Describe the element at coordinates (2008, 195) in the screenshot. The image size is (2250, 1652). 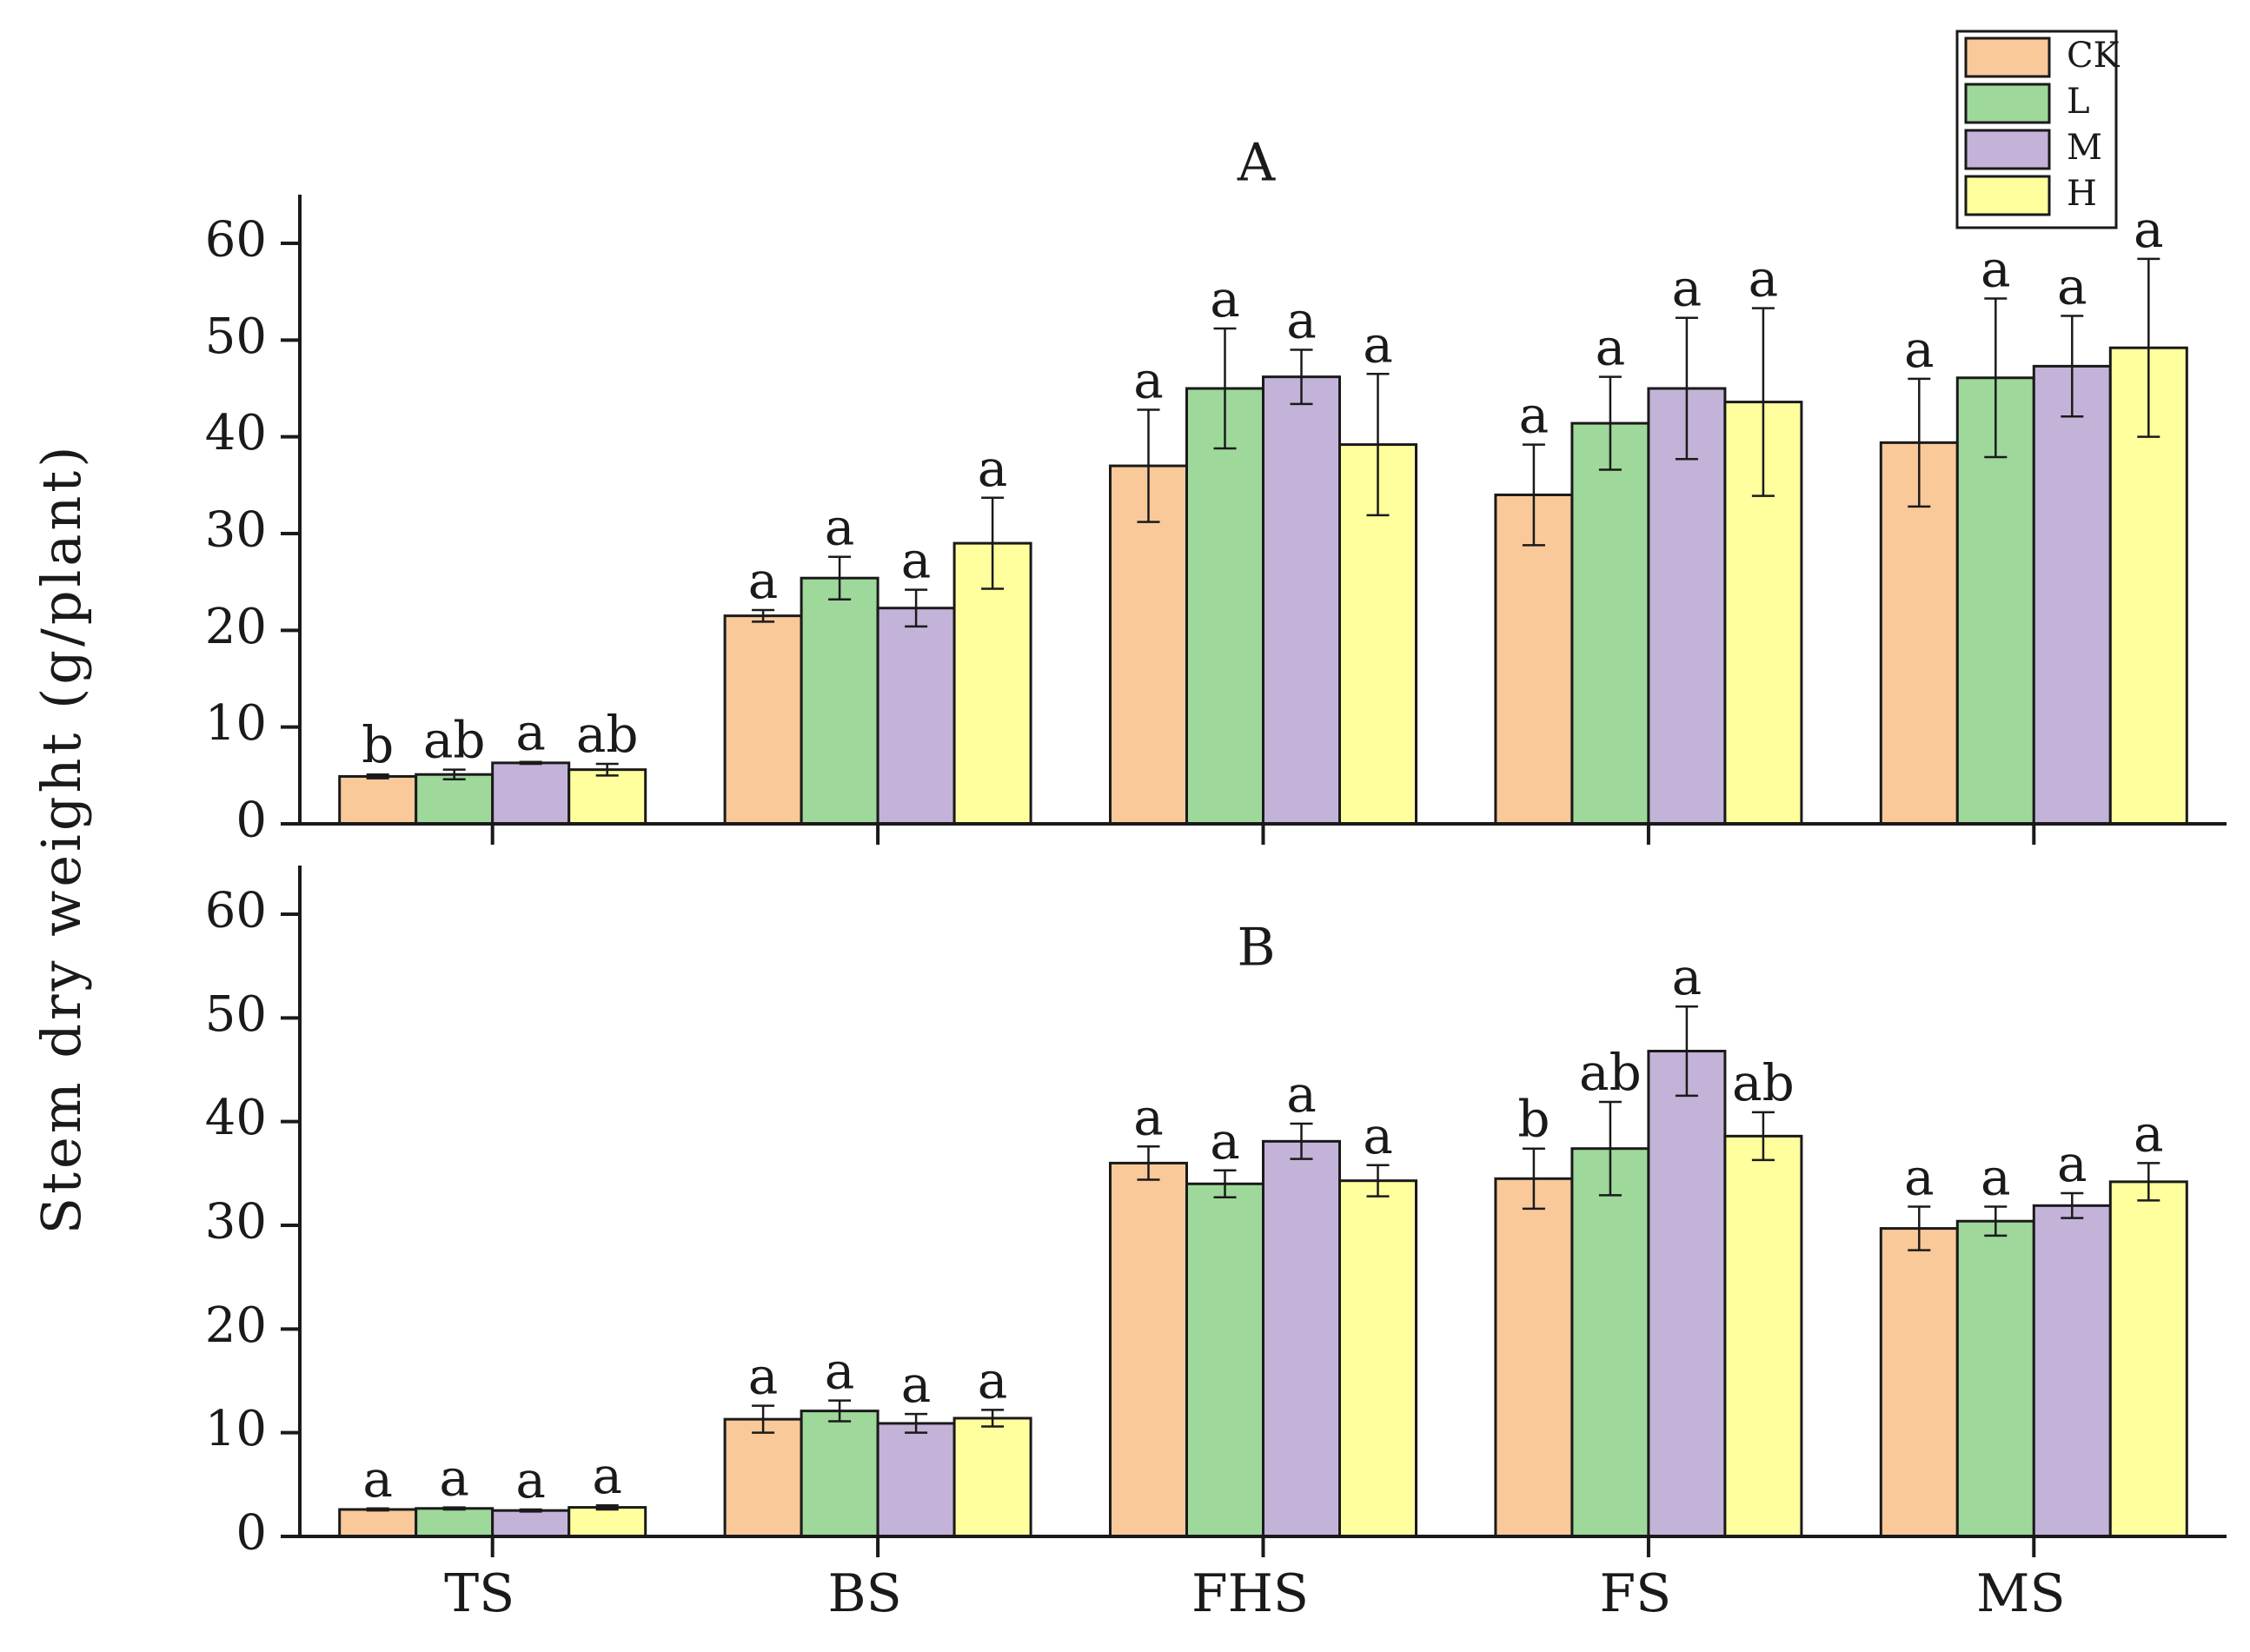
I see `legend-swatch-h` at that location.